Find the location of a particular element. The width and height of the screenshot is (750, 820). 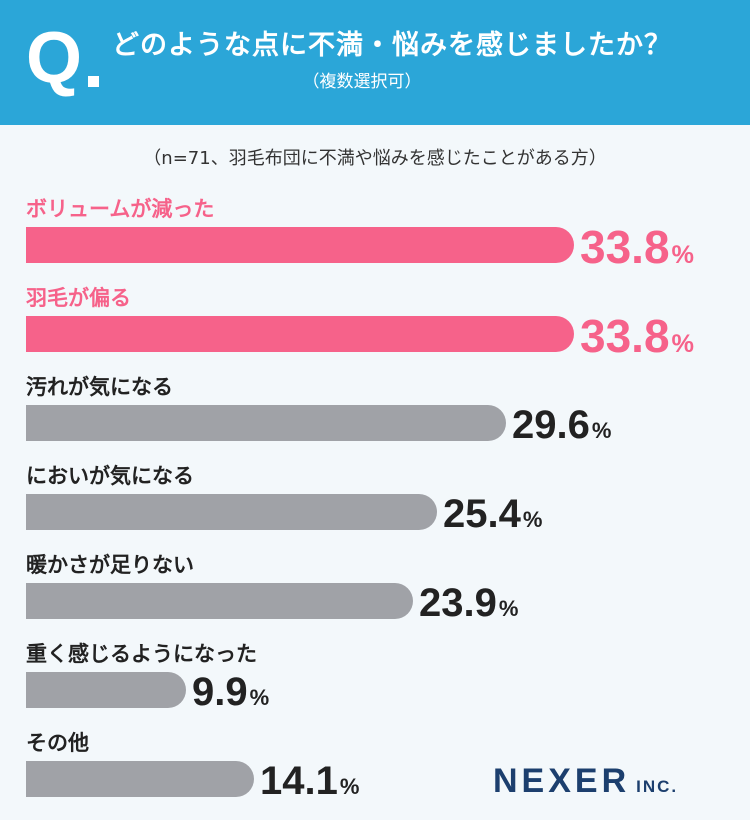

value-number: 14.1 is located at coordinates (299, 781).